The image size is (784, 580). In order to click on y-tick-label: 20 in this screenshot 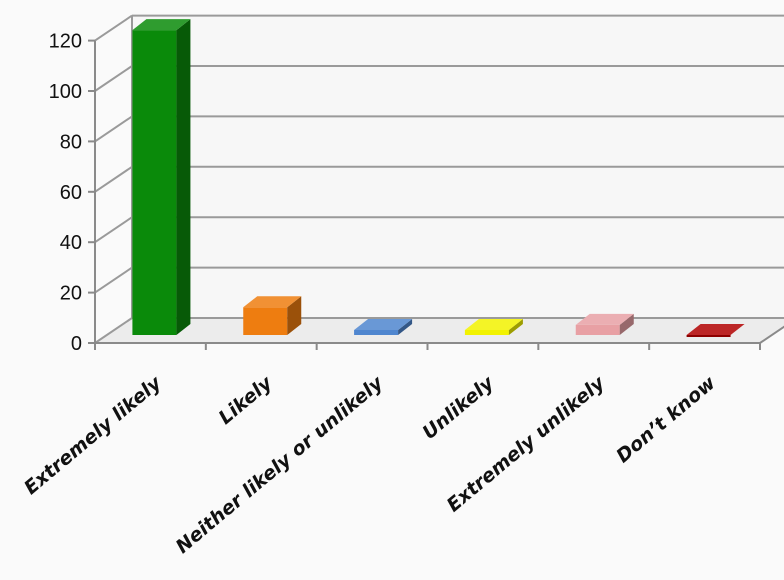, I will do `click(71, 294)`.